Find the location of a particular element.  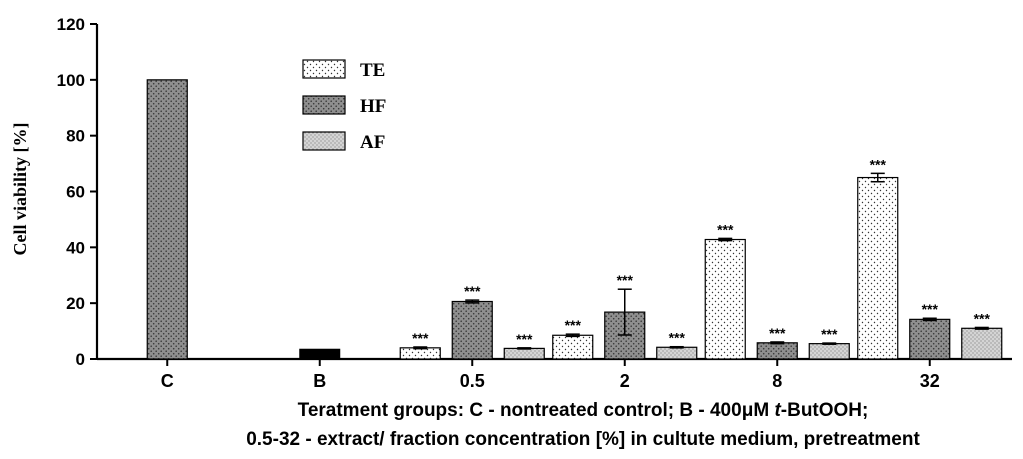

legend-swatch-HF is located at coordinates (324, 105).